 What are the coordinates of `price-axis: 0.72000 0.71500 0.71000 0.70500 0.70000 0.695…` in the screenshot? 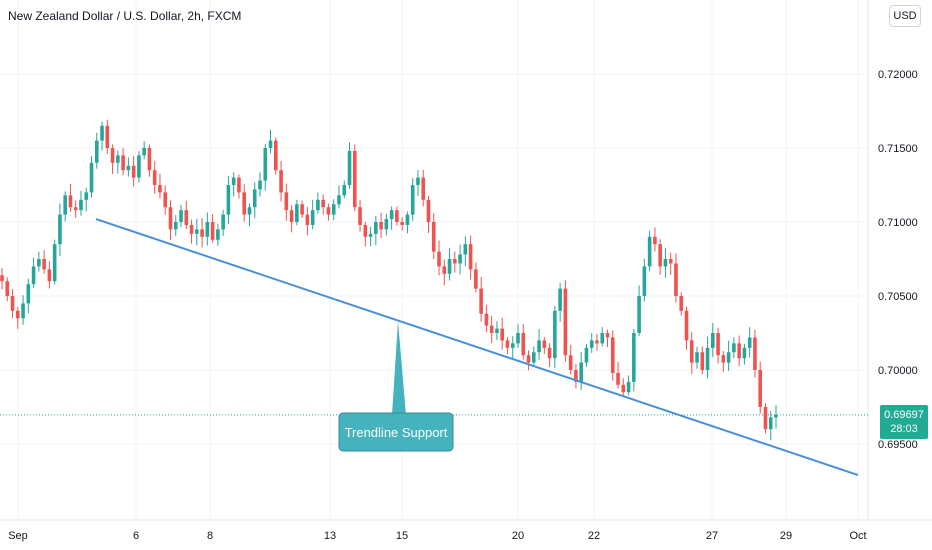 It's located at (898, 260).